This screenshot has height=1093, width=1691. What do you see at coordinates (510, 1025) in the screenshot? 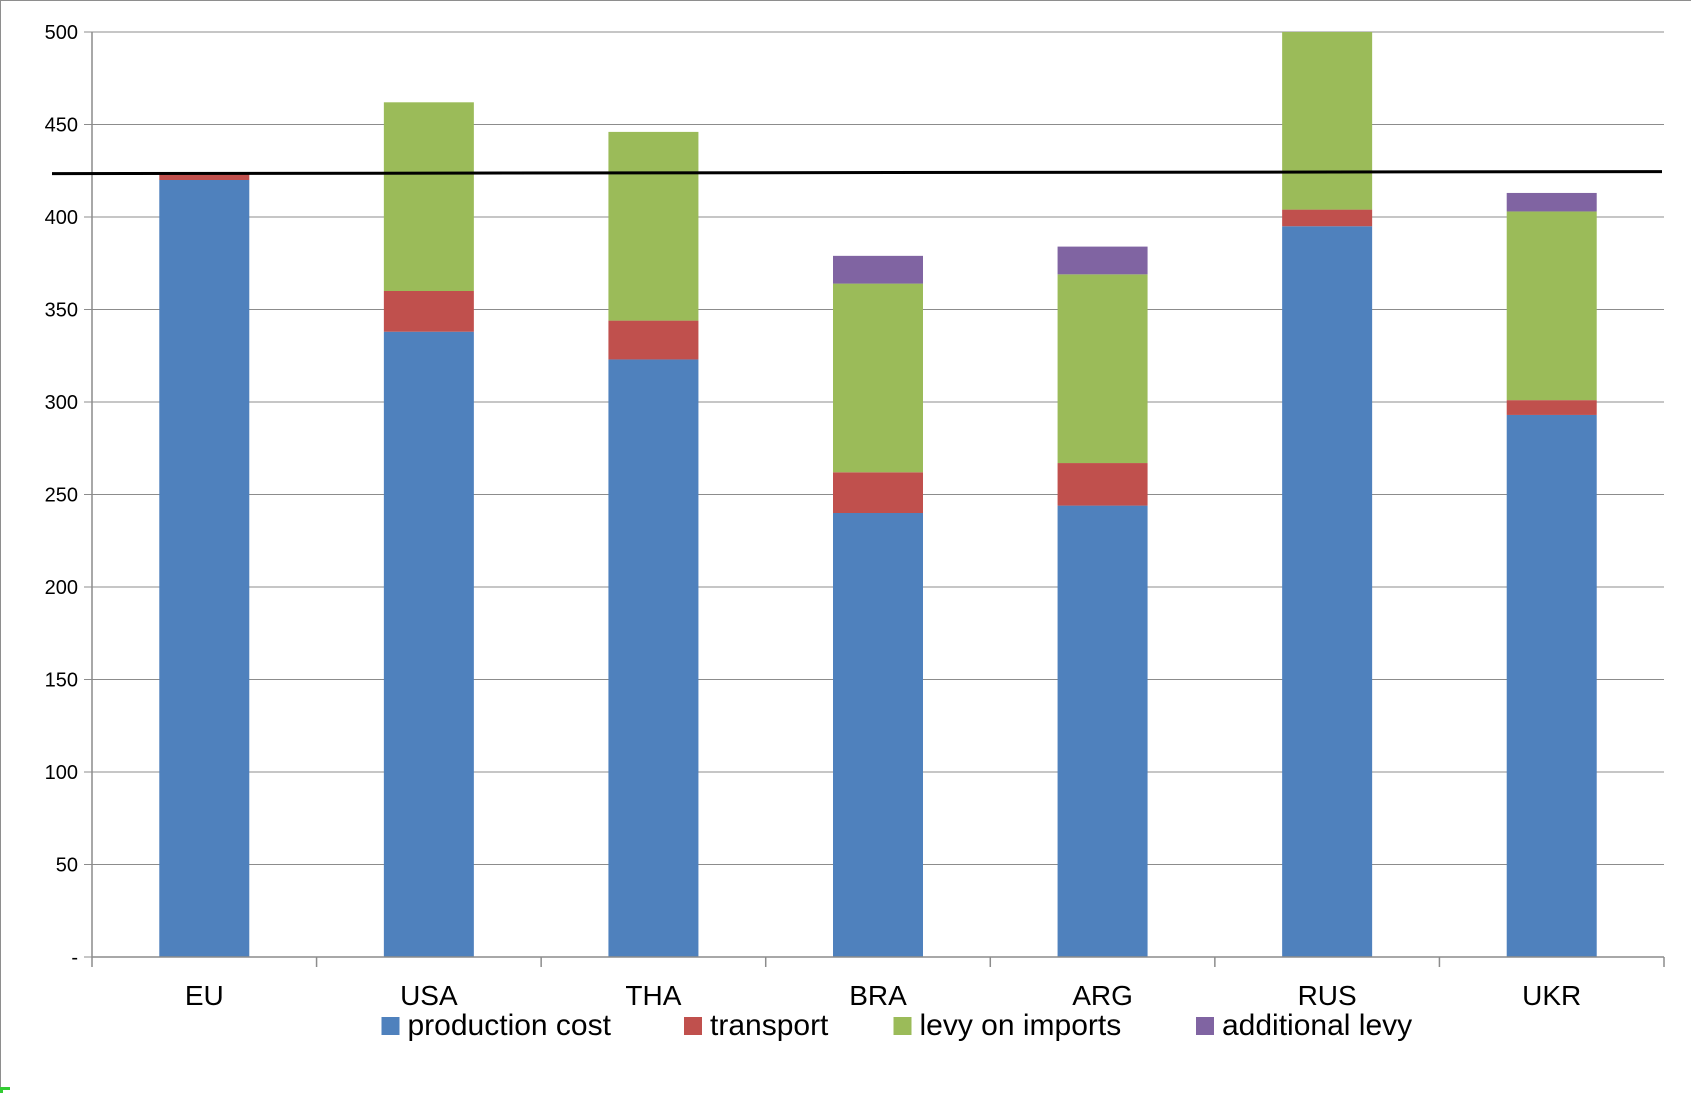
I see `legend-label-production-cost: production cost` at bounding box center [510, 1025].